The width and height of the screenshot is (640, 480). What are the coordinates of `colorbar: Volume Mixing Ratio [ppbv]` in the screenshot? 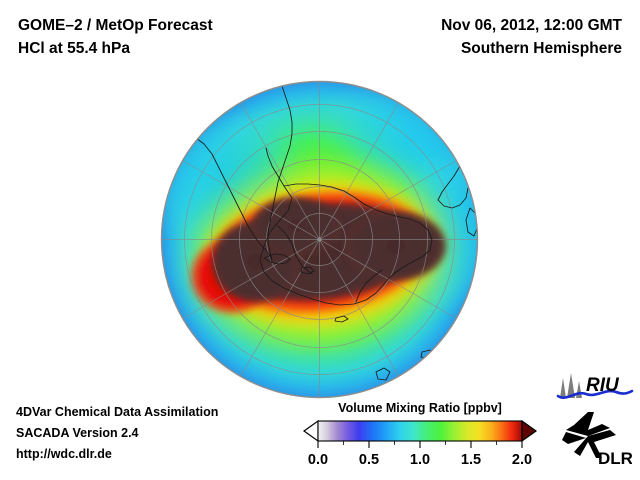 It's located at (420, 438).